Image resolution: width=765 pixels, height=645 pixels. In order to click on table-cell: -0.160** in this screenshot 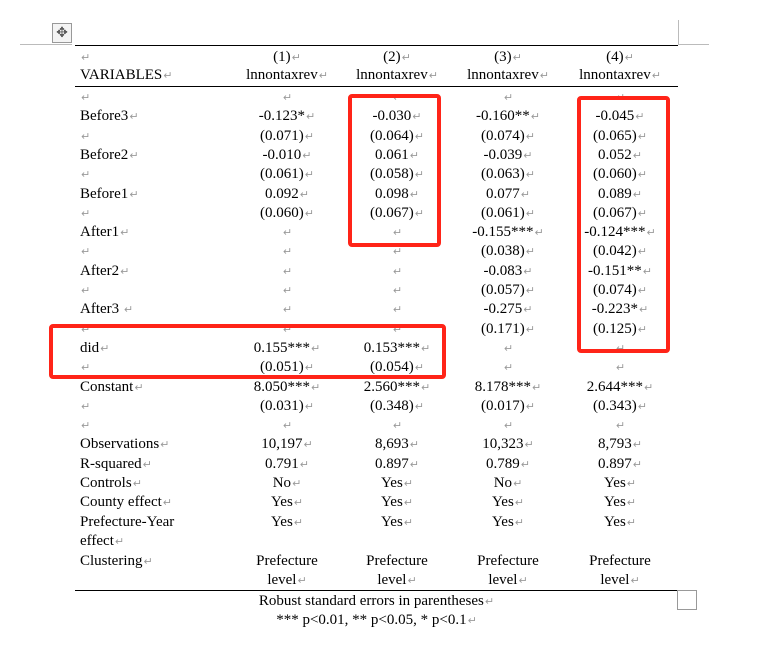, I will do `click(508, 116)`.